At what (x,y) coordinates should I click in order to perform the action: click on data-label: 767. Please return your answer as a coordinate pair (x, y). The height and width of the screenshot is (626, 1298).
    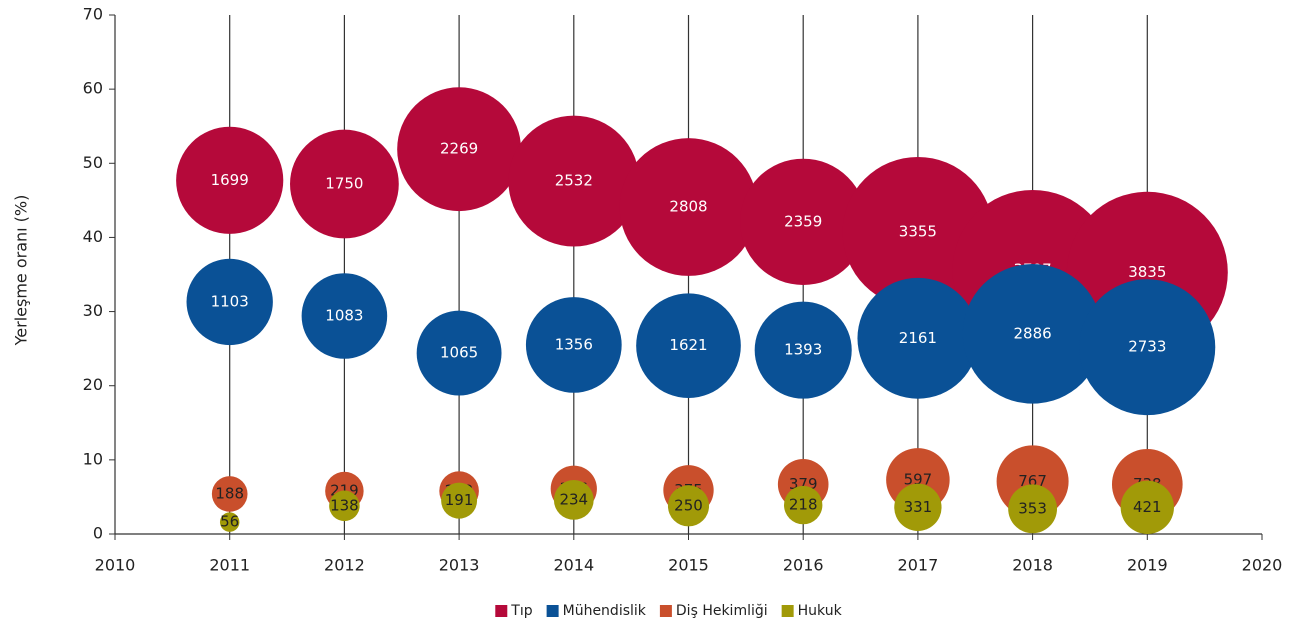
    Looking at the image, I should click on (1032, 481).